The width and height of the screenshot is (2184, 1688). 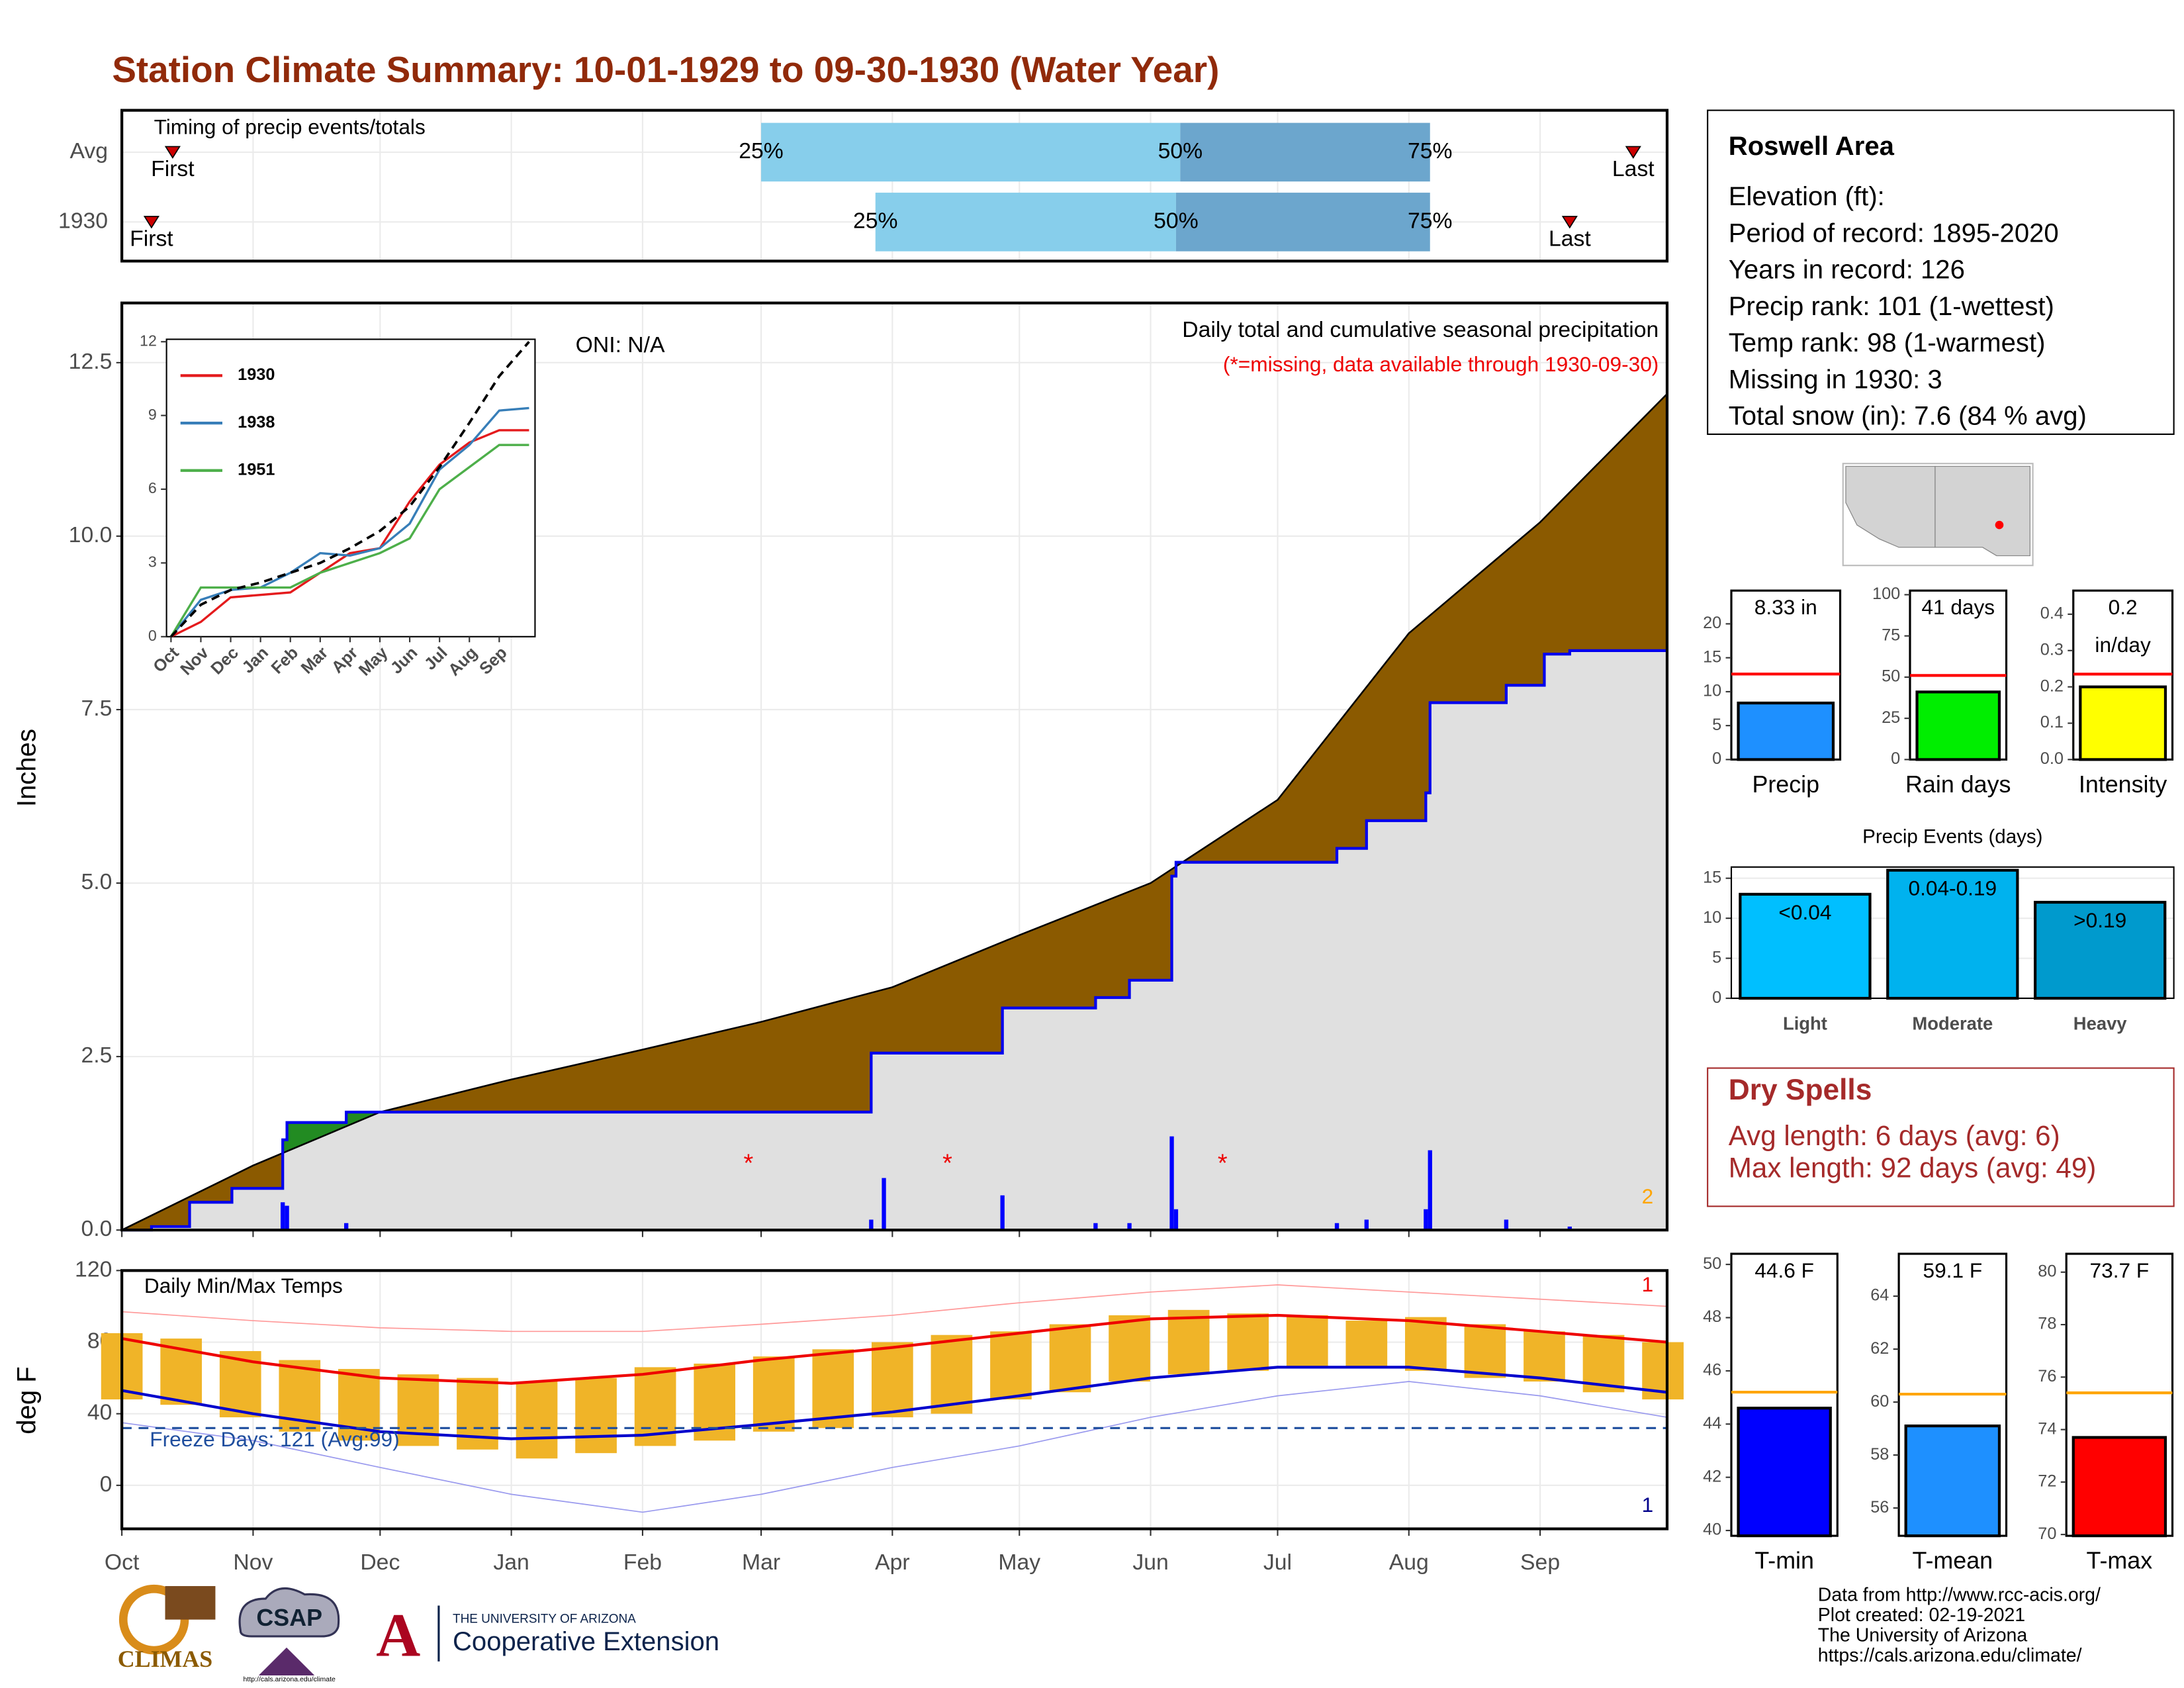 I want to click on missing-marker: *, so click(x=1223, y=1164).